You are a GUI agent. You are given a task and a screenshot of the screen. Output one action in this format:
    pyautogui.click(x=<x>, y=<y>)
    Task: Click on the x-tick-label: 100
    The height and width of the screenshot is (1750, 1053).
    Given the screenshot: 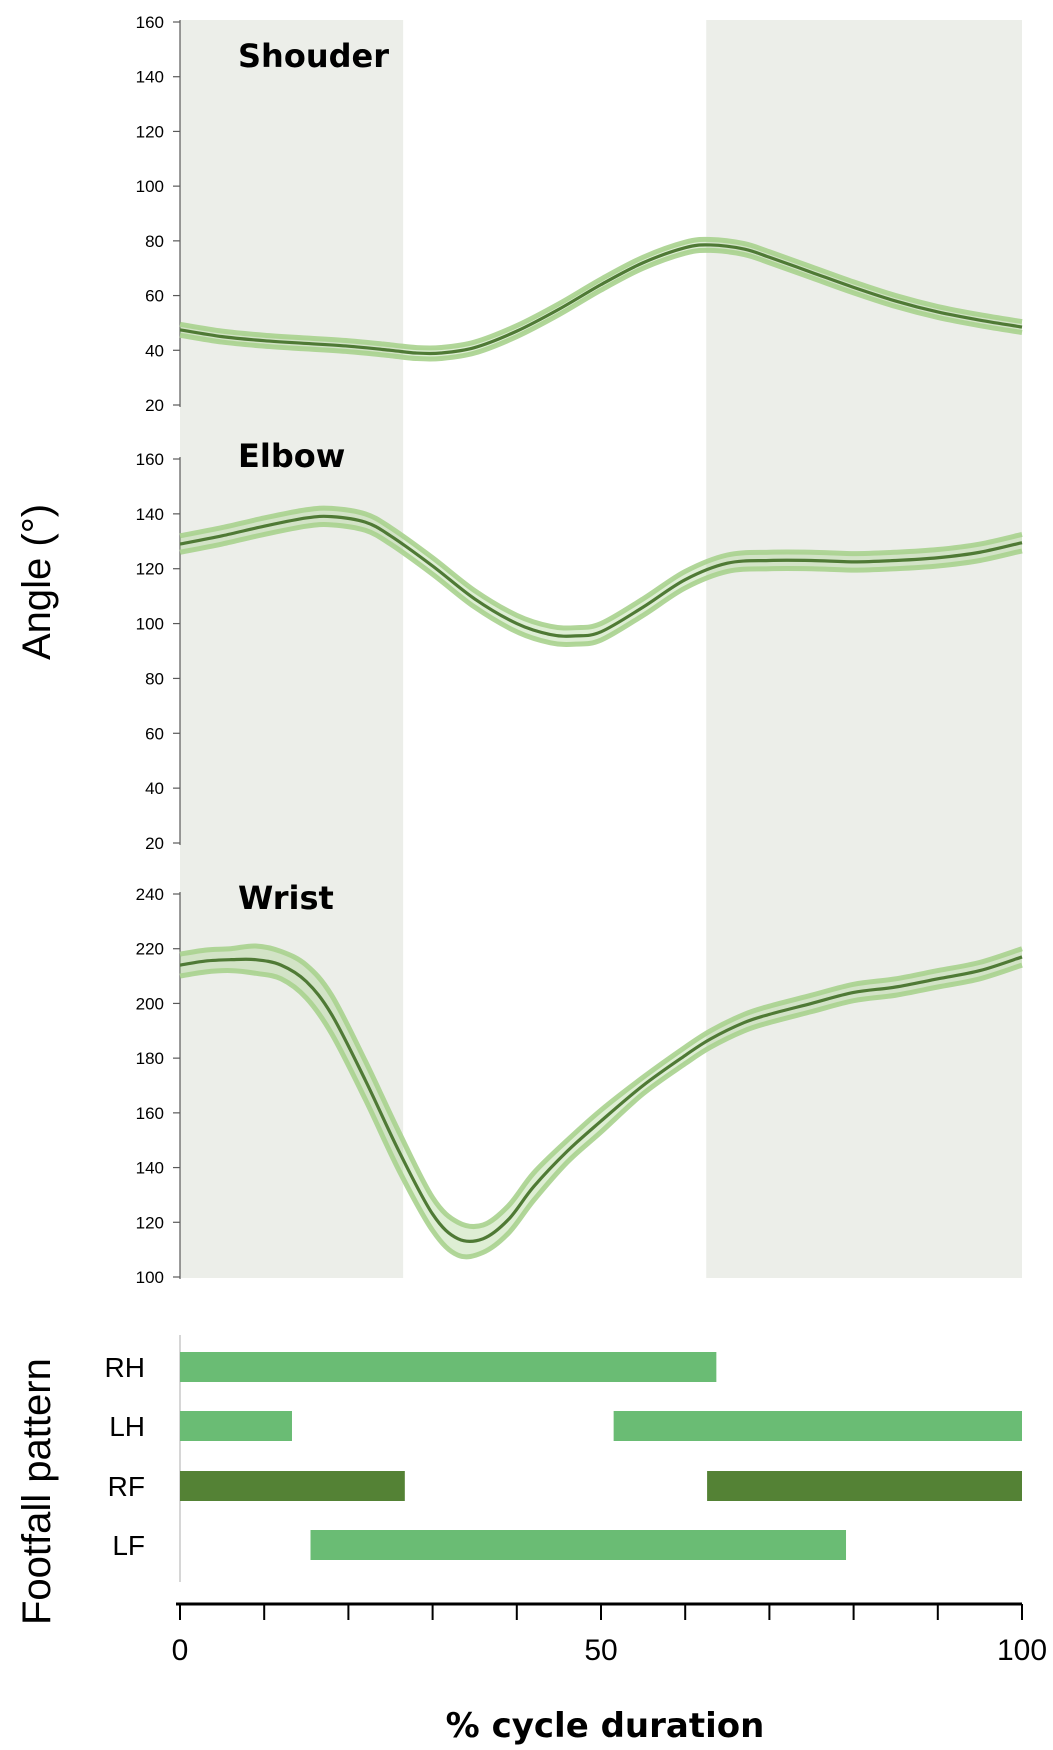 What is the action you would take?
    pyautogui.click(x=1022, y=1650)
    